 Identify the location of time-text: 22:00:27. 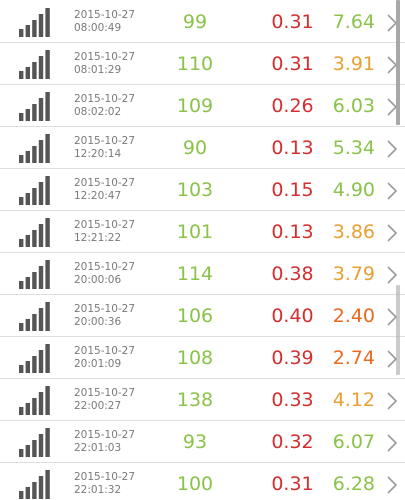
(98, 406).